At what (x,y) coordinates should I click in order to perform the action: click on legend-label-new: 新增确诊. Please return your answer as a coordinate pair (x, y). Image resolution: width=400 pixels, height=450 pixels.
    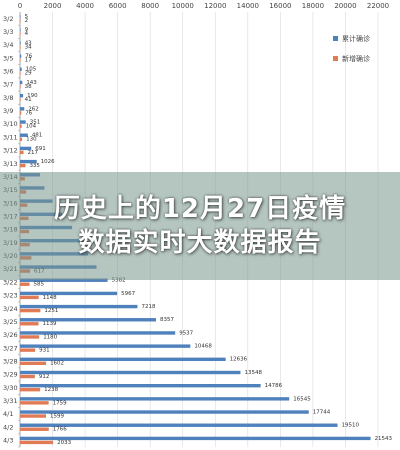
    Looking at the image, I should click on (356, 58).